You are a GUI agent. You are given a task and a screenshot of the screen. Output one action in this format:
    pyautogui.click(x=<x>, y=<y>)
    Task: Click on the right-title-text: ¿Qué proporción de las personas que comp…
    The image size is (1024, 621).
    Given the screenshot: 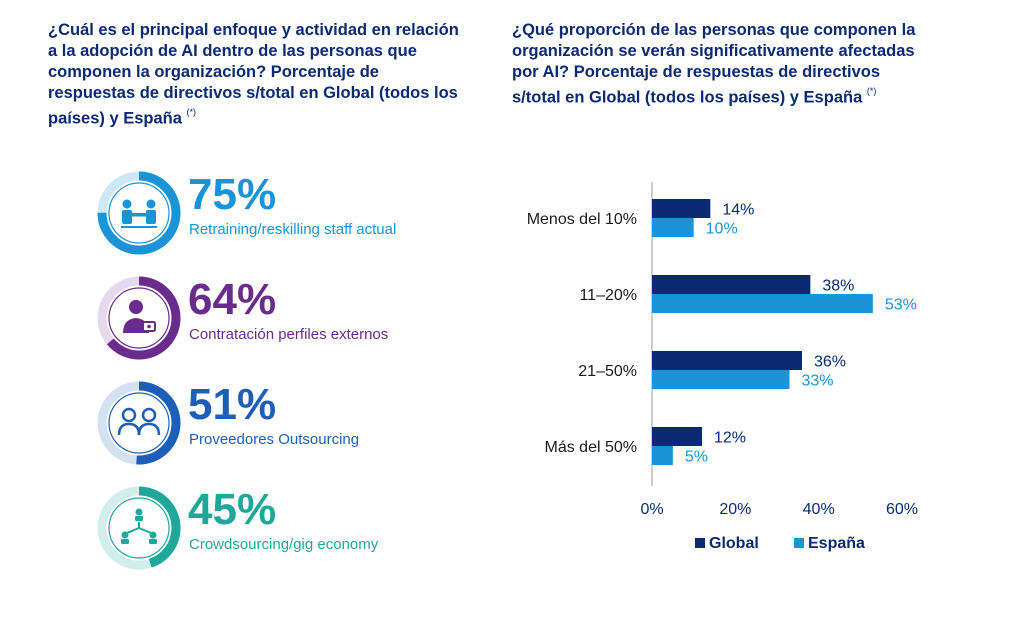 What is the action you would take?
    pyautogui.click(x=714, y=64)
    